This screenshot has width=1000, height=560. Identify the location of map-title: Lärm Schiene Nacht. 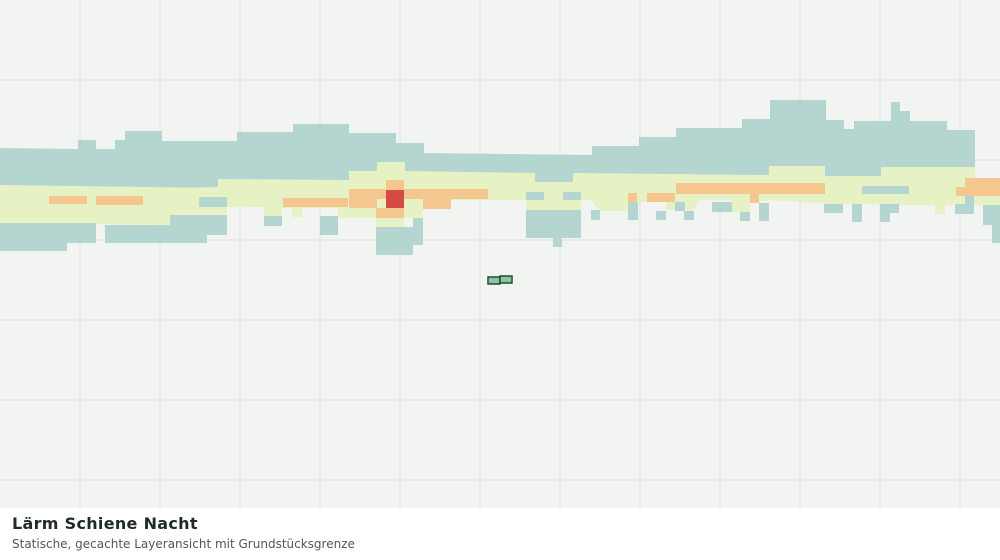
(105, 523).